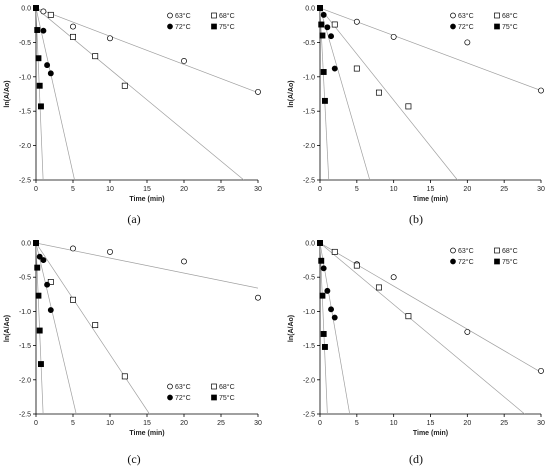 The height and width of the screenshot is (469, 550). What do you see at coordinates (227, 16) in the screenshot?
I see `legend-label: 68°C` at bounding box center [227, 16].